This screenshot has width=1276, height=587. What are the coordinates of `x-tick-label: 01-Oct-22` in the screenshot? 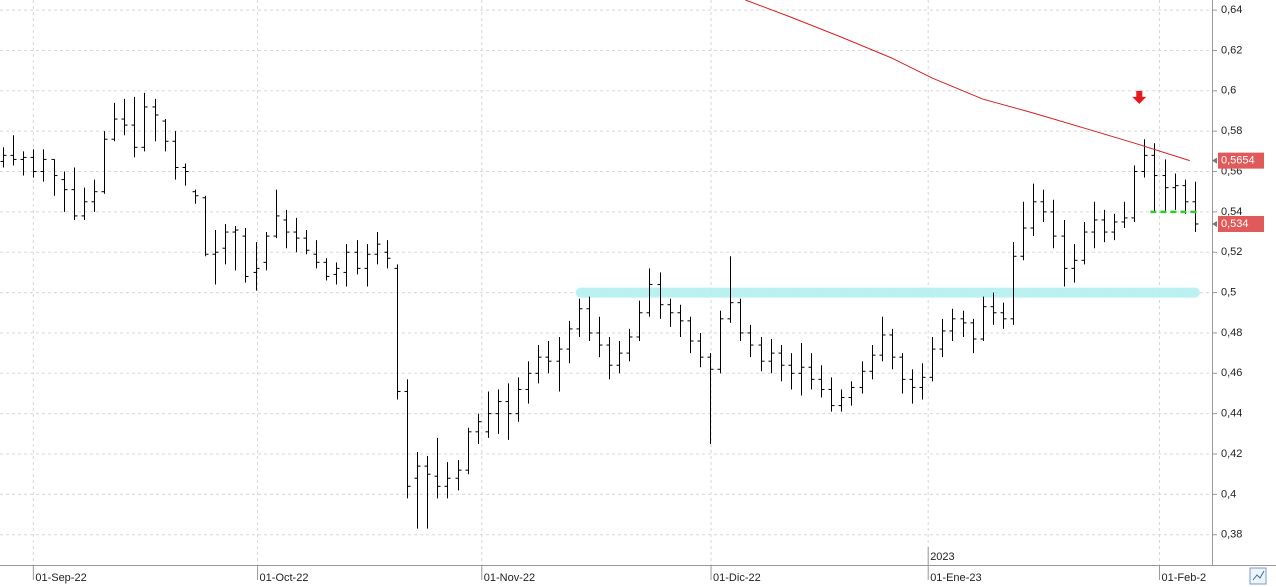 It's located at (284, 578).